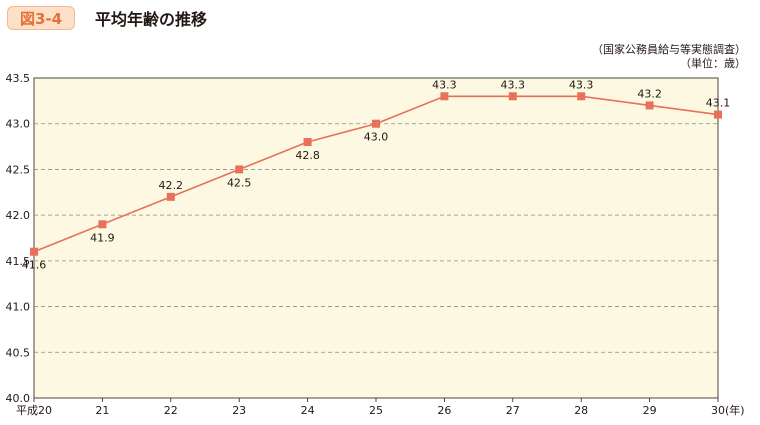  What do you see at coordinates (18, 398) in the screenshot?
I see `y-tick-label: 40.0` at bounding box center [18, 398].